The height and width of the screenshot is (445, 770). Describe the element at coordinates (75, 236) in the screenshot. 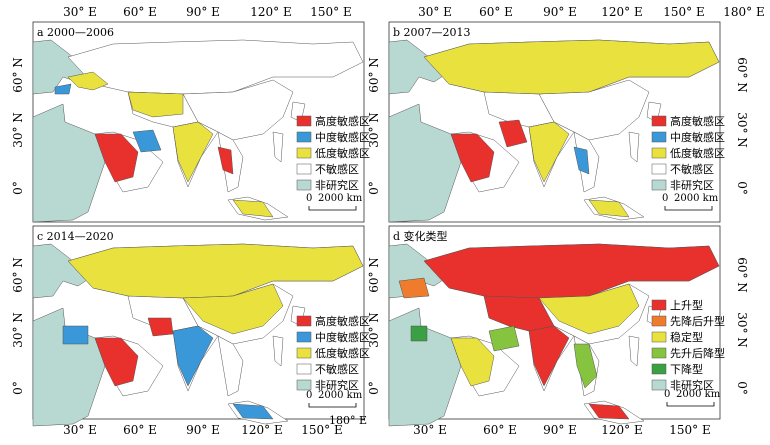

I see `panel-title: c 2014—2020` at that location.